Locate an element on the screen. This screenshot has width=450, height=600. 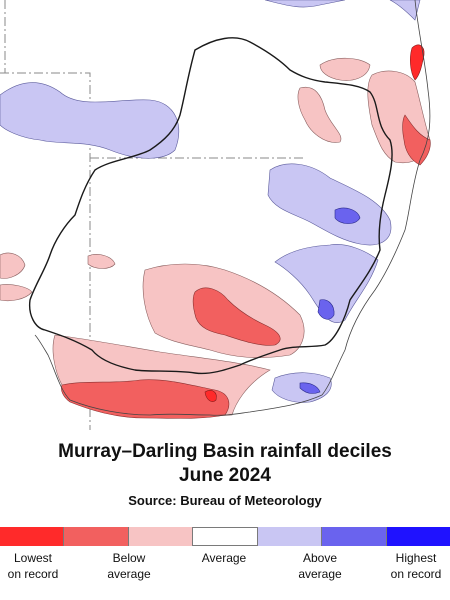
legend-label-lowest: Lowest on record is located at coordinates (33, 566).